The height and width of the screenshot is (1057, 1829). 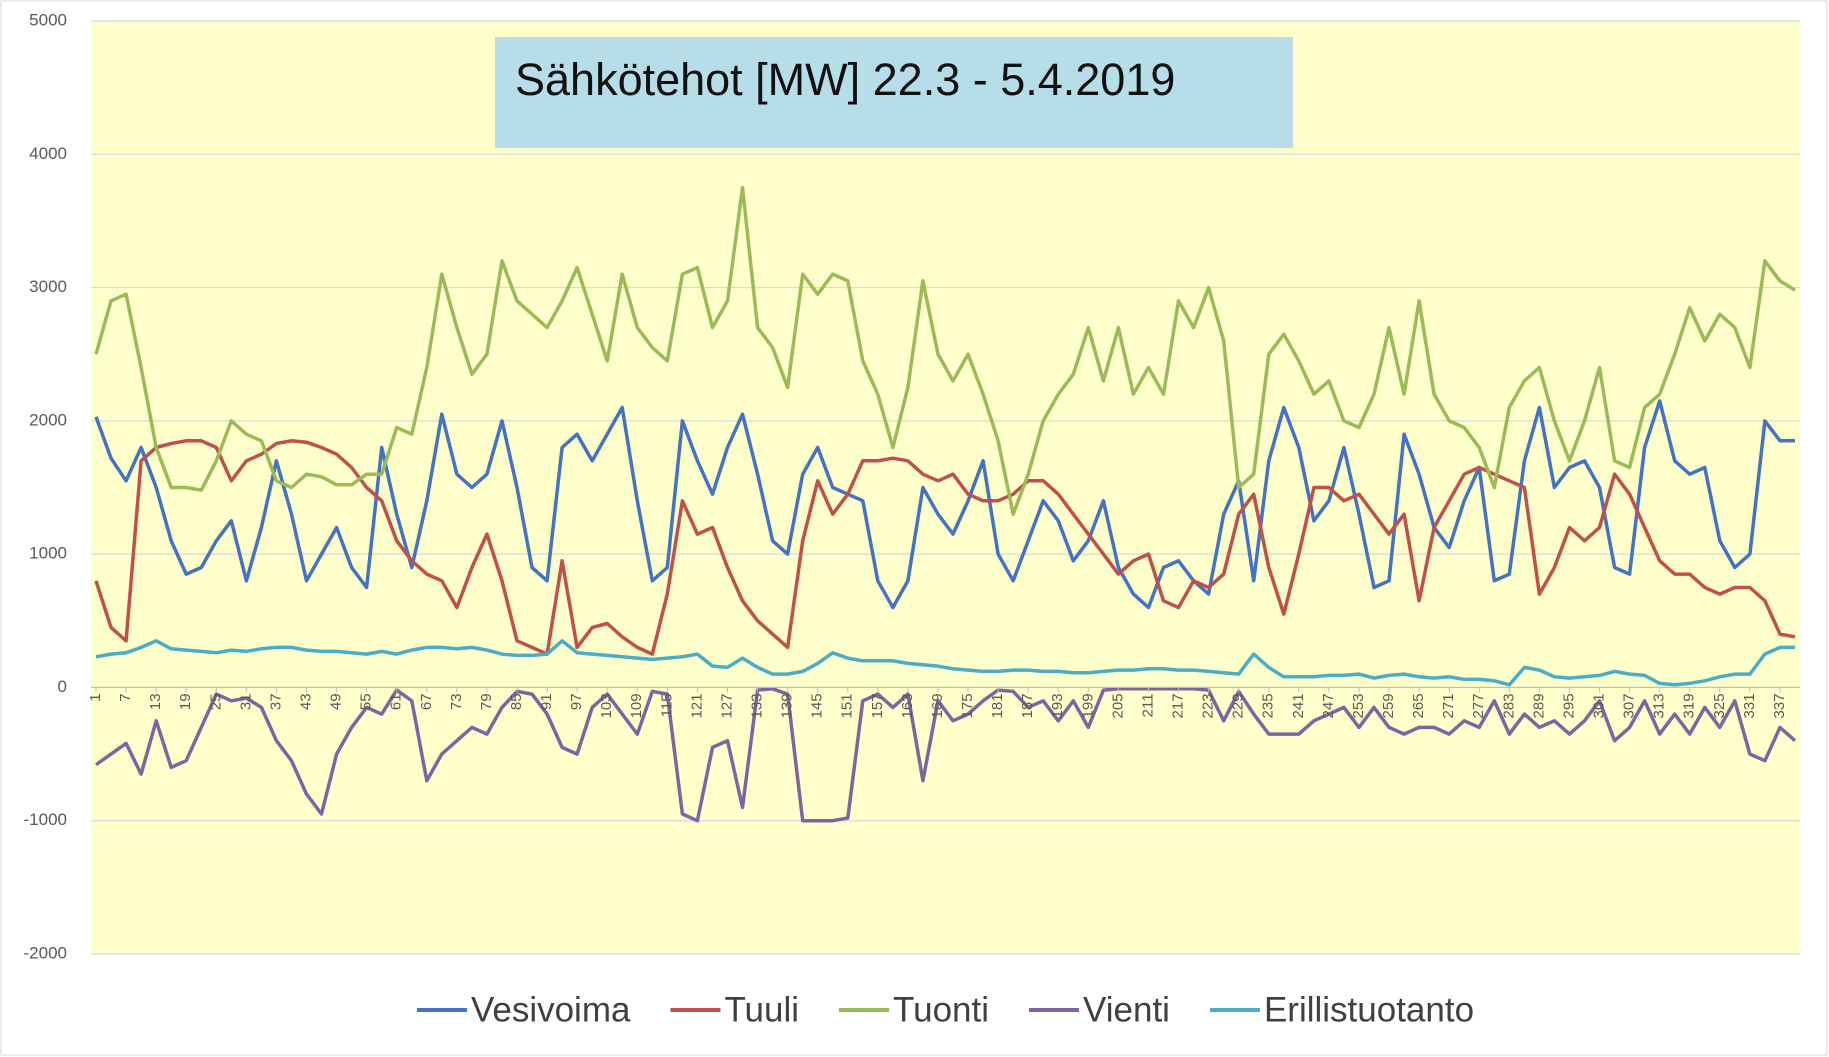 I want to click on x-tick-label: 295, so click(x=1568, y=705).